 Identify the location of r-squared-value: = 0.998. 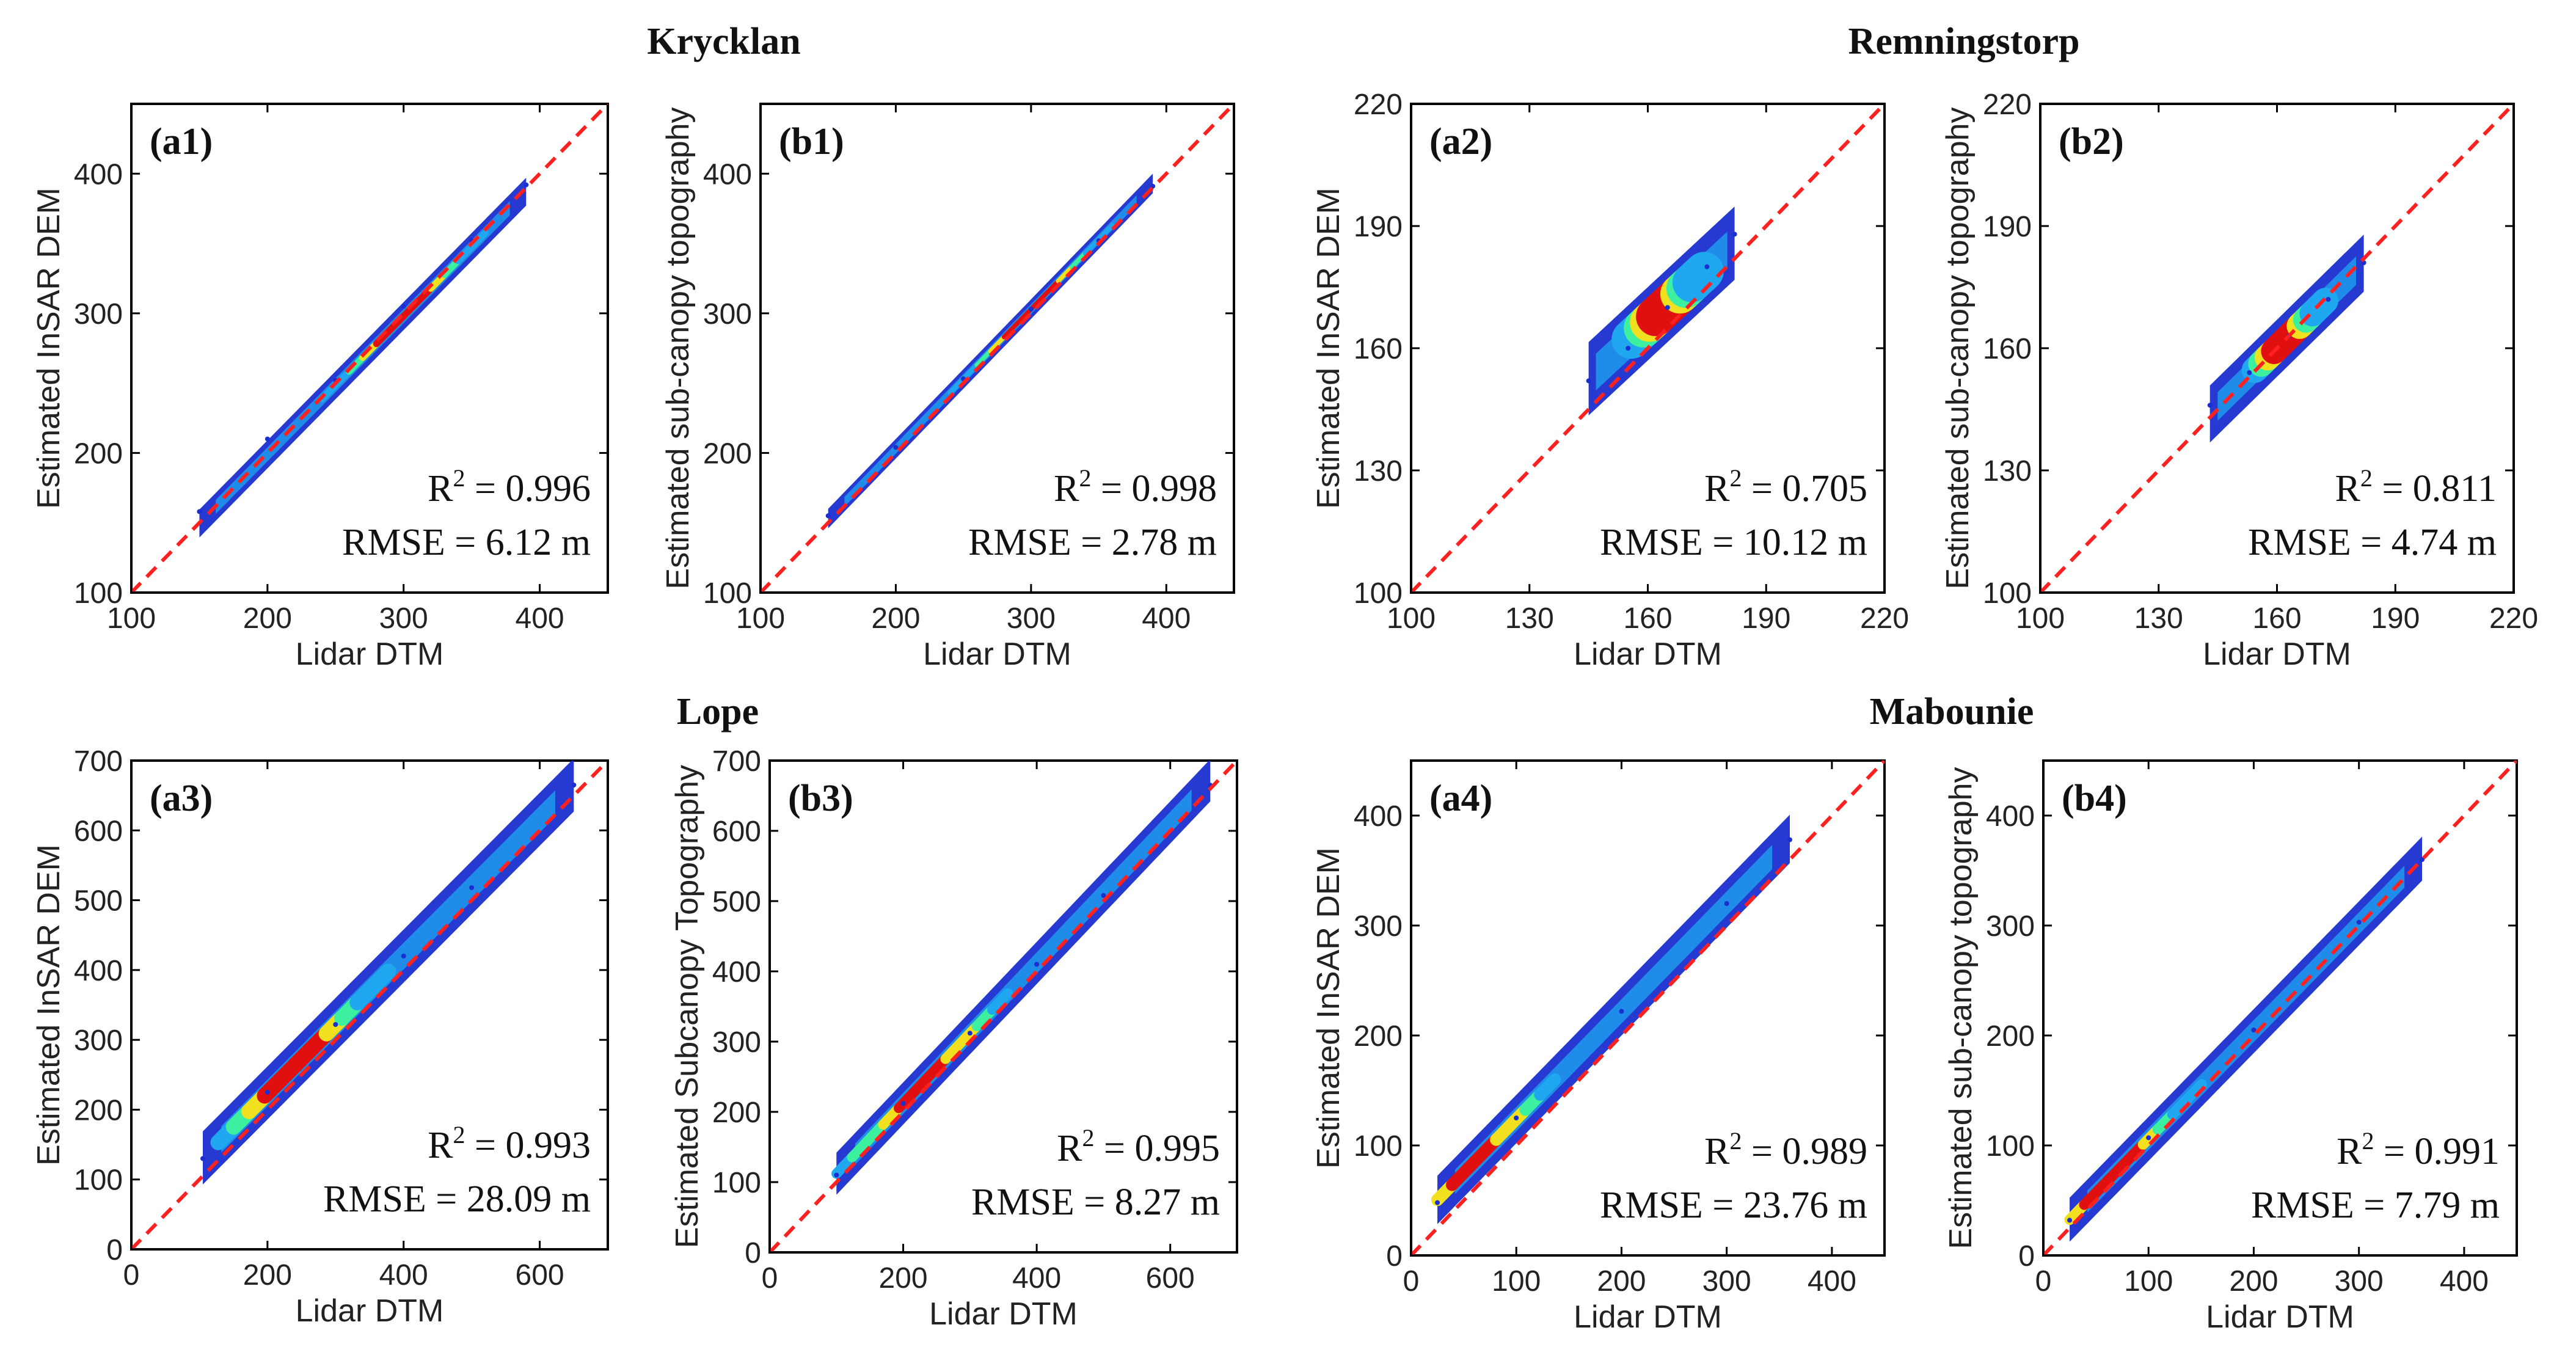
(1154, 489).